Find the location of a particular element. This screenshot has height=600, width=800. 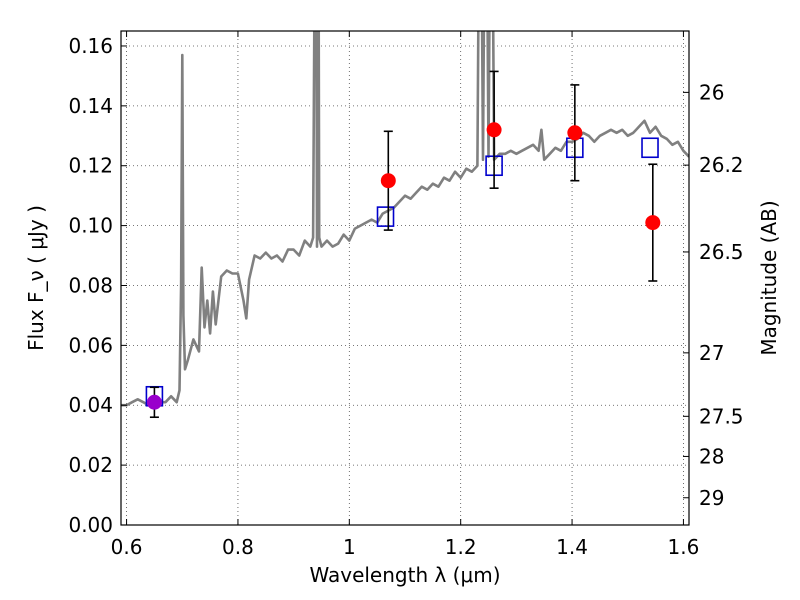

y2-tick-label: 26.2 is located at coordinates (721, 165).